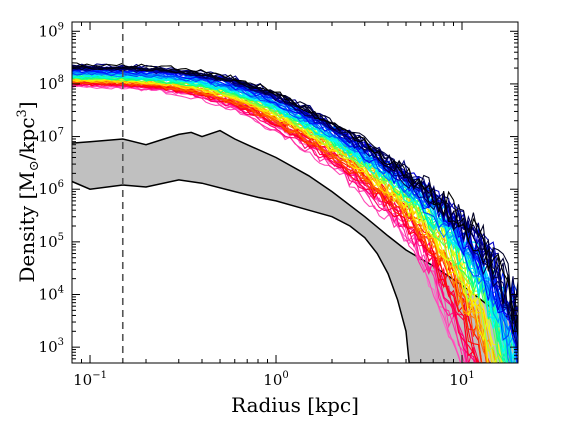  What do you see at coordinates (28, 191) in the screenshot?
I see `y-axis-title: Density [M⊙/kpc3]` at bounding box center [28, 191].